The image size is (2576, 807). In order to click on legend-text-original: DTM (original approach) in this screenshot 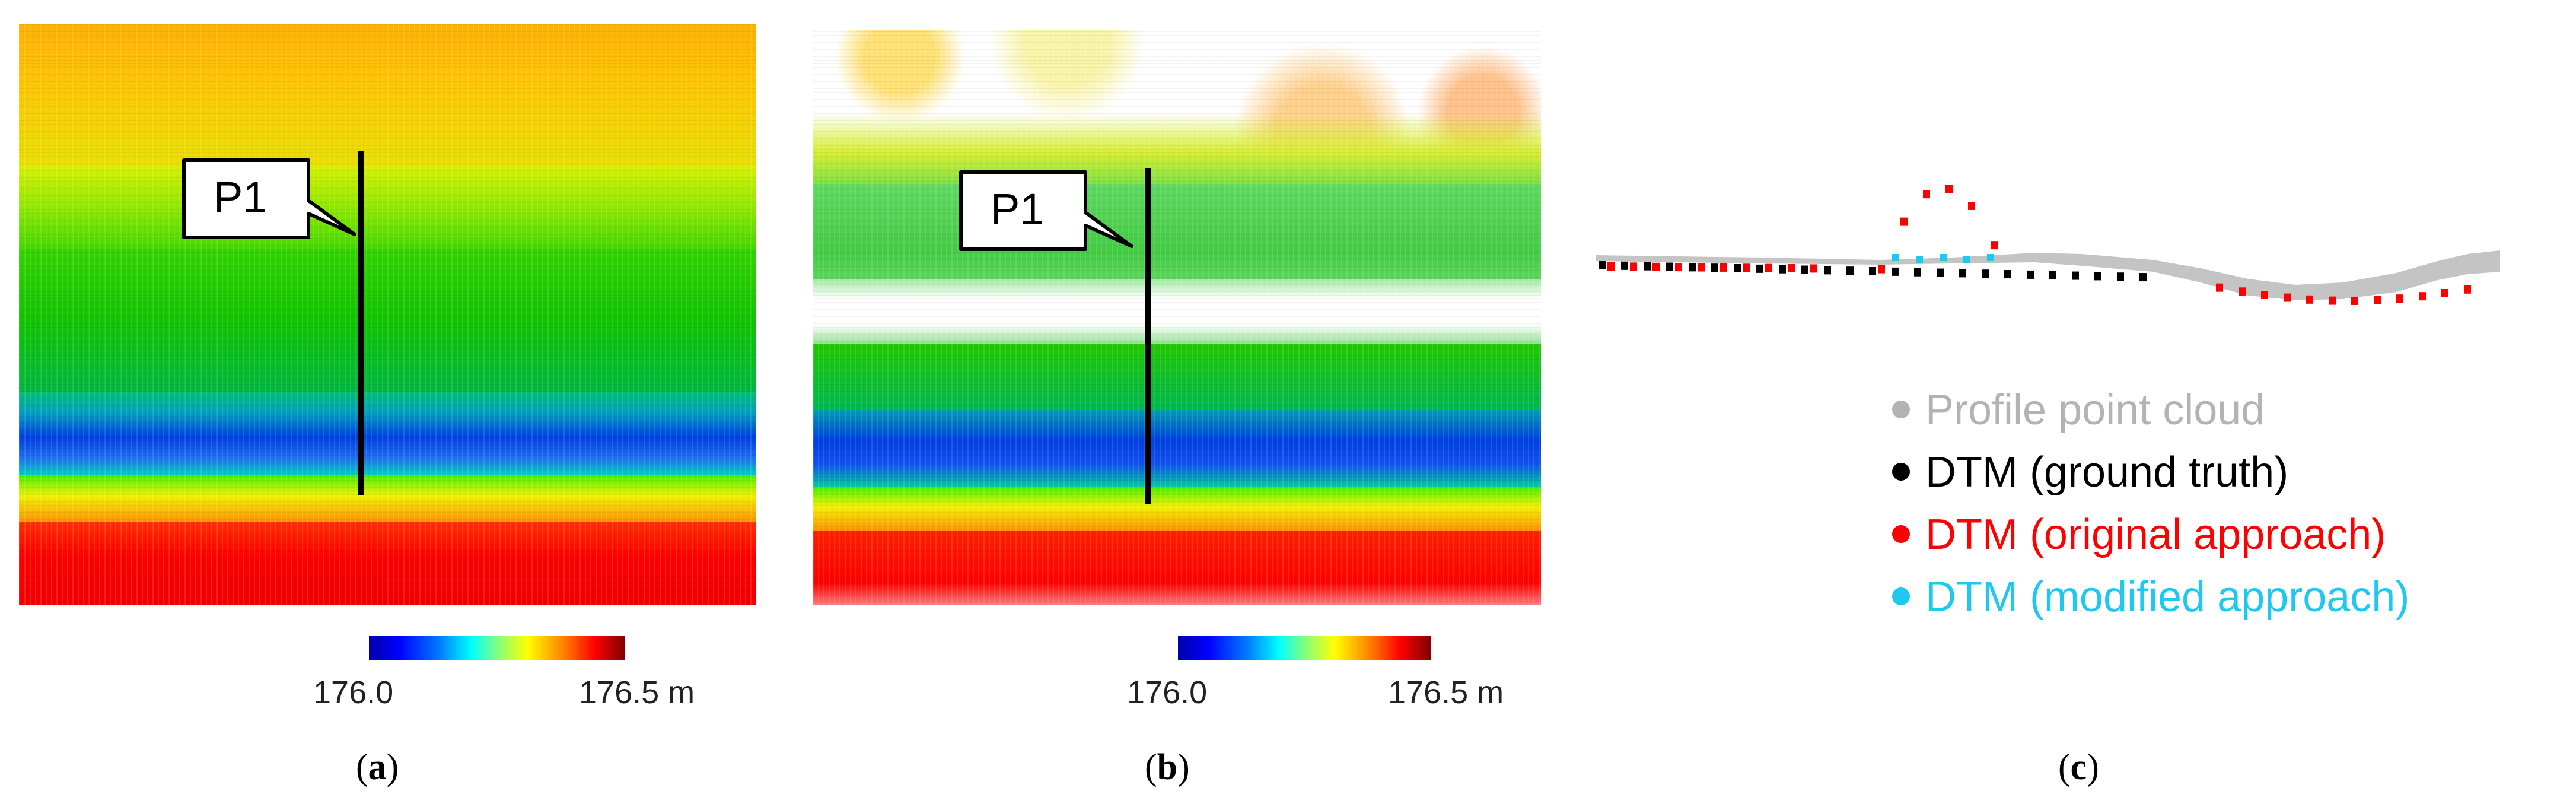, I will do `click(2155, 534)`.